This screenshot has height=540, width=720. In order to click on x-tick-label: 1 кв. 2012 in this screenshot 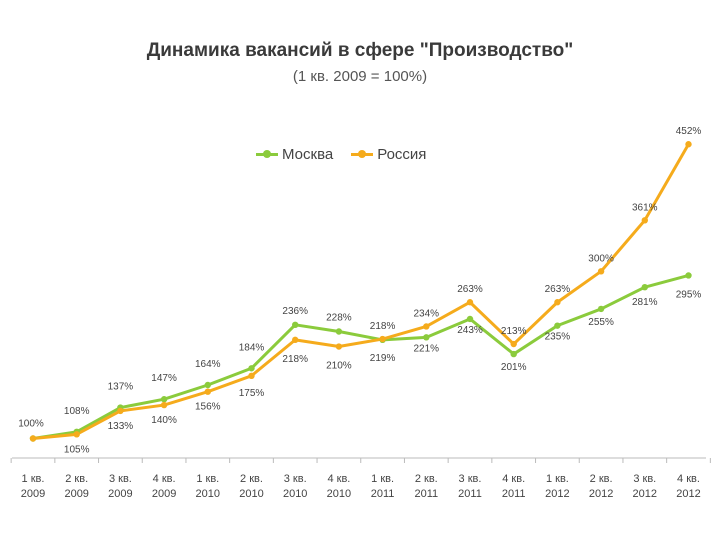, I will do `click(557, 486)`.